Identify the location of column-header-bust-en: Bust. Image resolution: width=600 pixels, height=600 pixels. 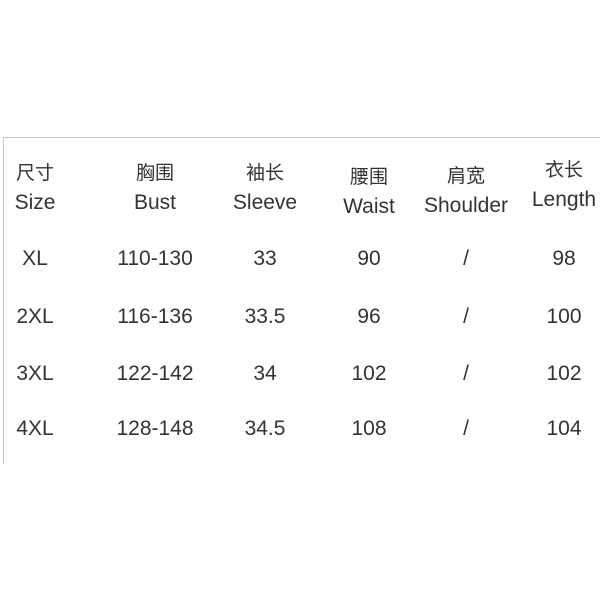
(155, 202).